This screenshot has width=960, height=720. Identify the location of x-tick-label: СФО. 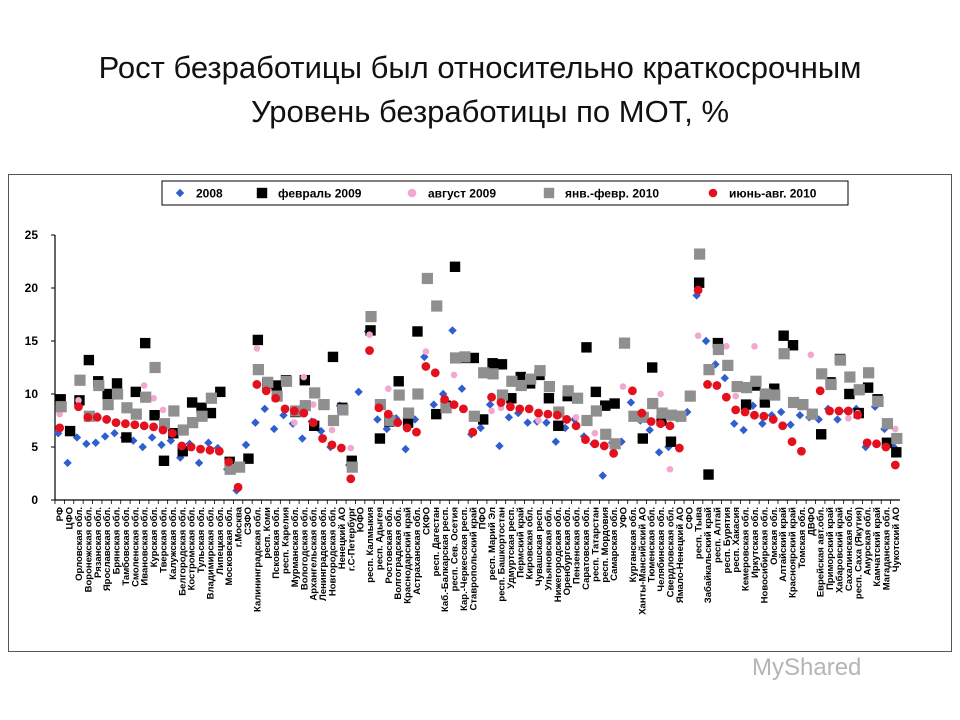
(689, 518).